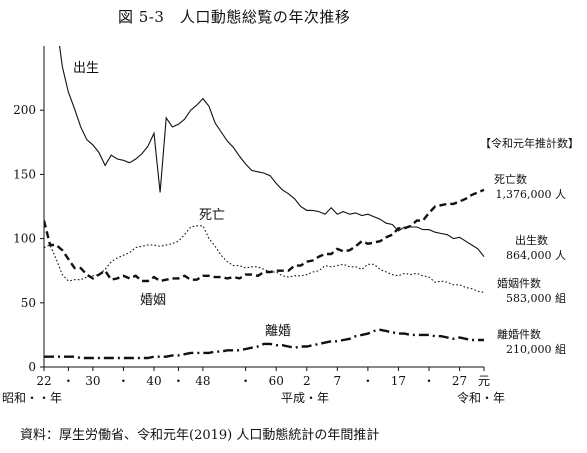  I want to click on end-value-3: 210,000 組, so click(536, 349).